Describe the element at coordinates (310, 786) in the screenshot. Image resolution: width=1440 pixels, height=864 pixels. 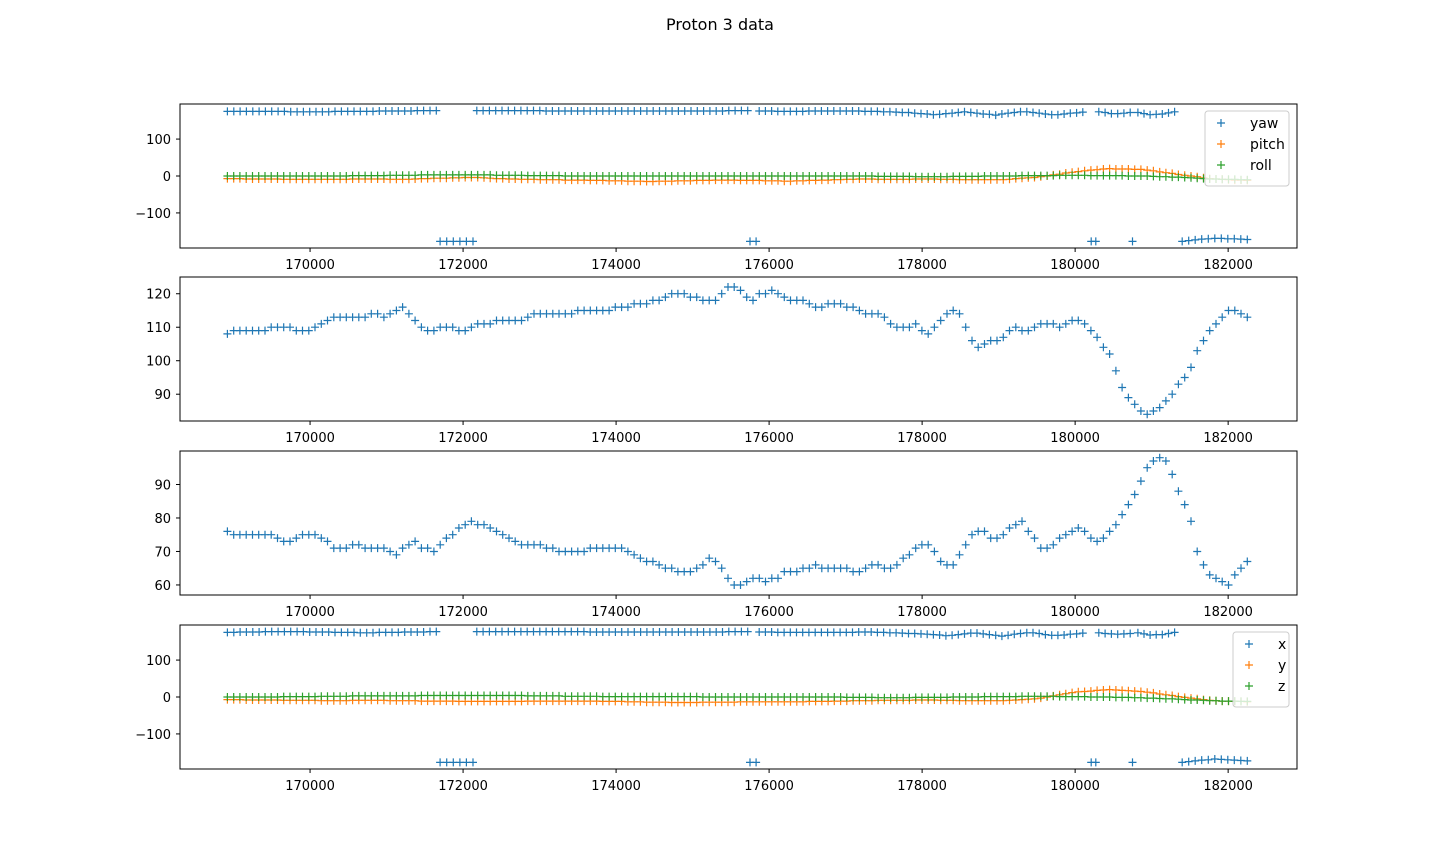
I see `x-tick-label: 170000` at that location.